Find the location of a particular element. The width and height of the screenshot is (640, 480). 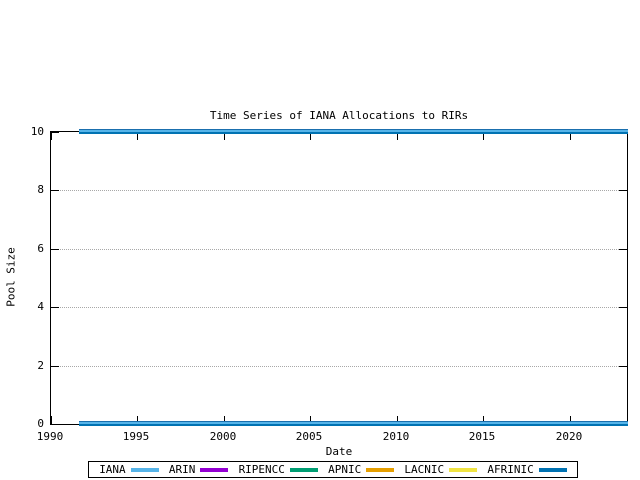

data-line-y10 is located at coordinates (353, 131).